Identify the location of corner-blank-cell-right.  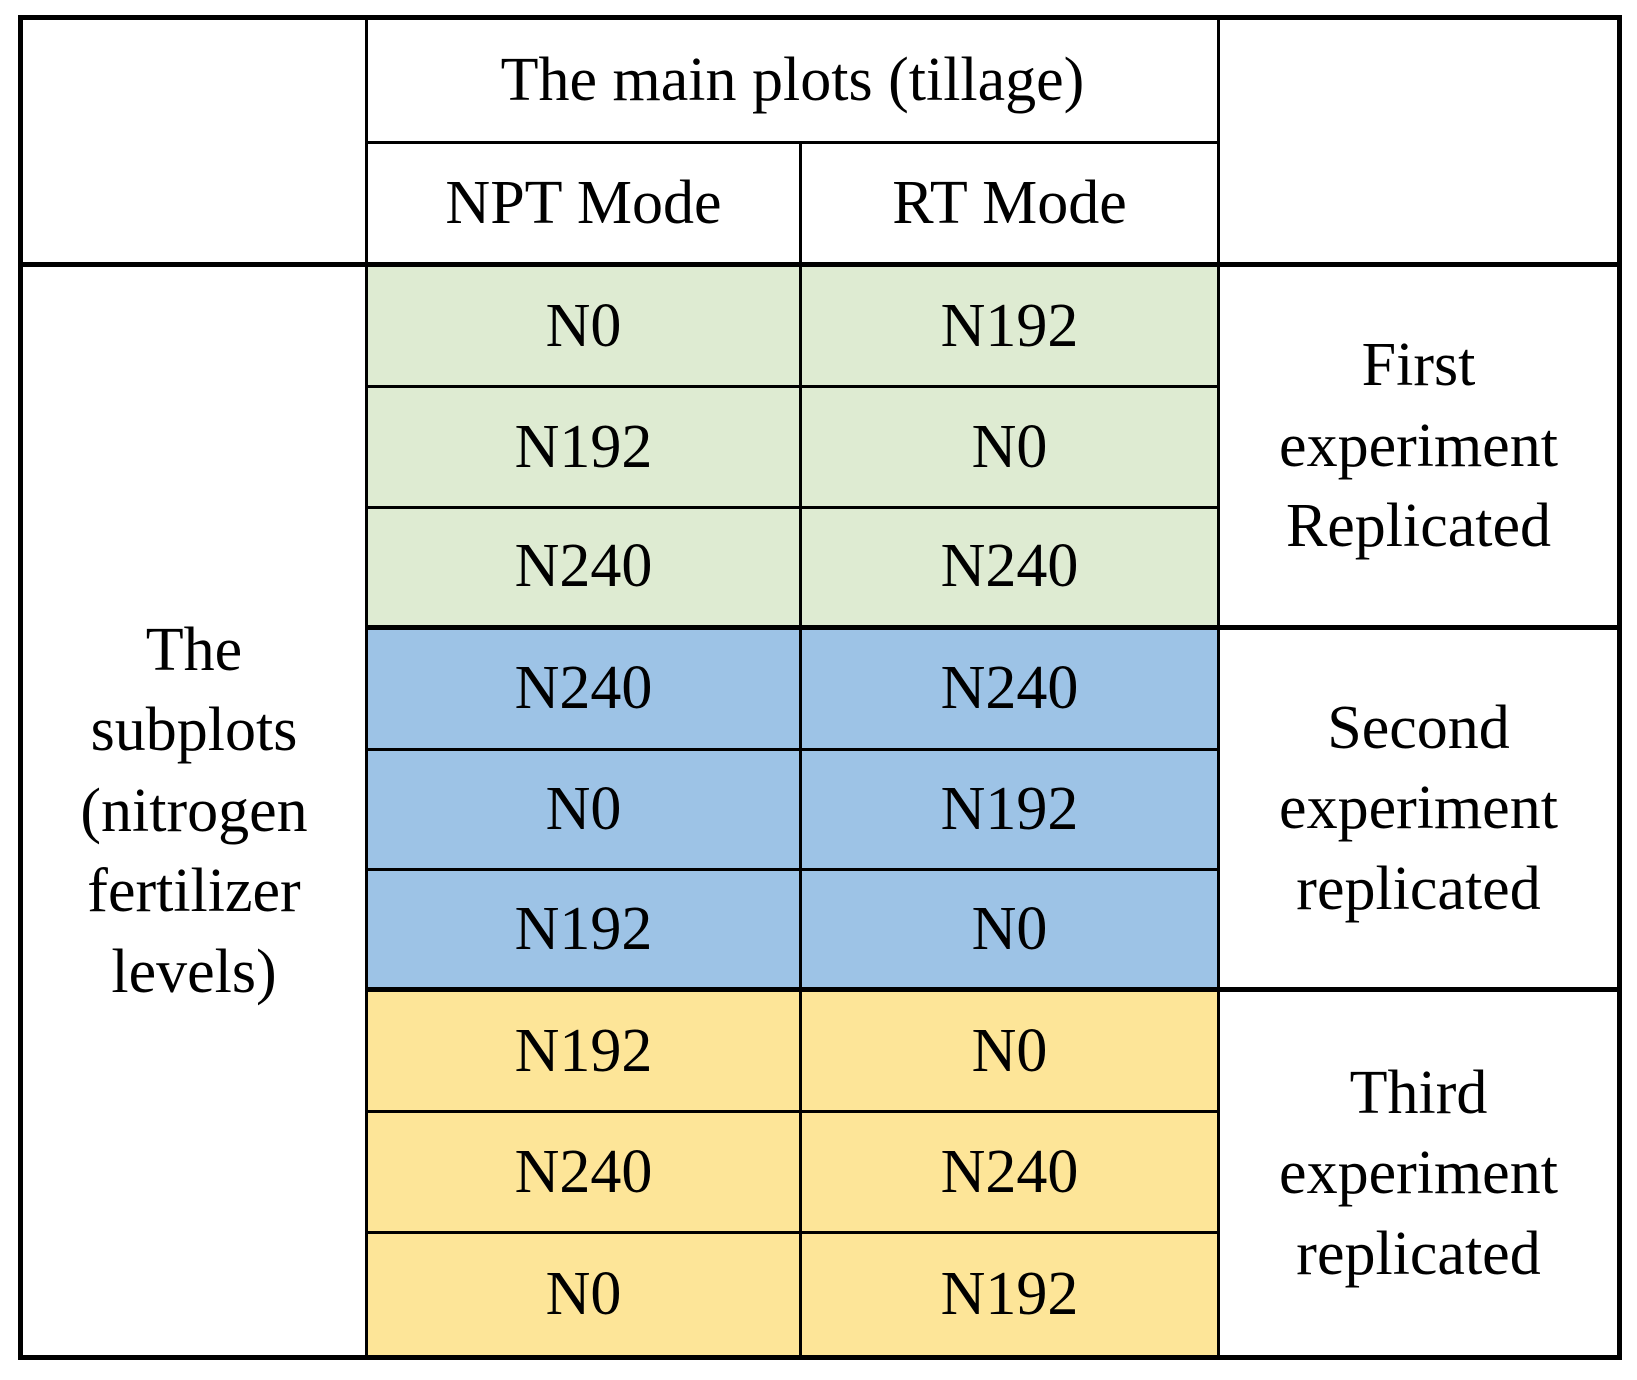
(1418, 143).